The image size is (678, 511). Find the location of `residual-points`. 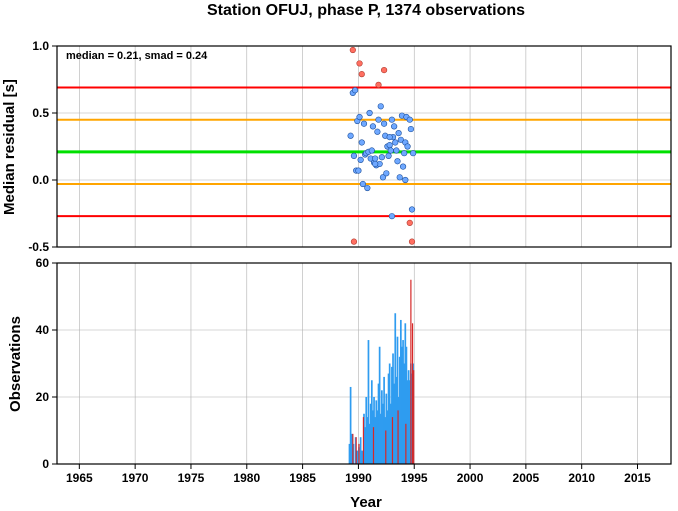

residual-points is located at coordinates (382, 145).